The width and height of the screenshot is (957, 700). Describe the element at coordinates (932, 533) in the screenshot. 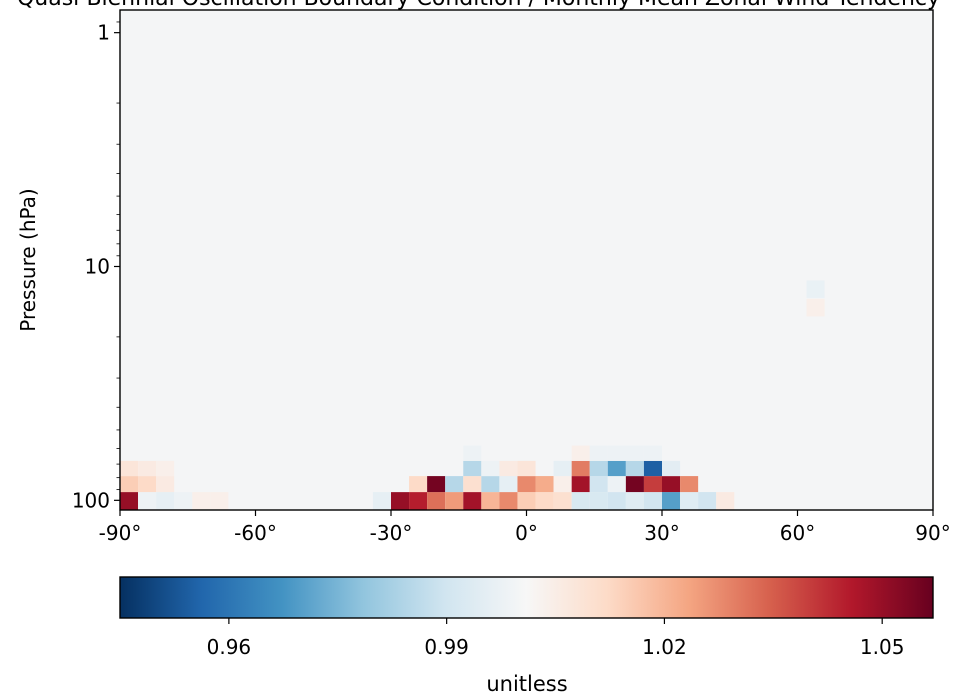

I see `x-tick-label: 90°` at that location.